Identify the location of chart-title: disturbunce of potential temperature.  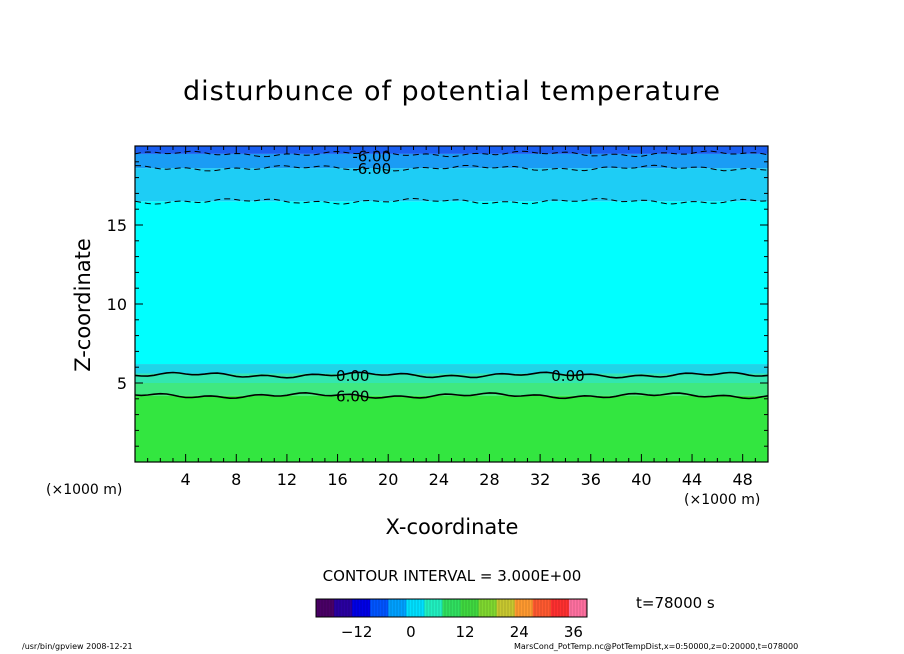
(452, 91).